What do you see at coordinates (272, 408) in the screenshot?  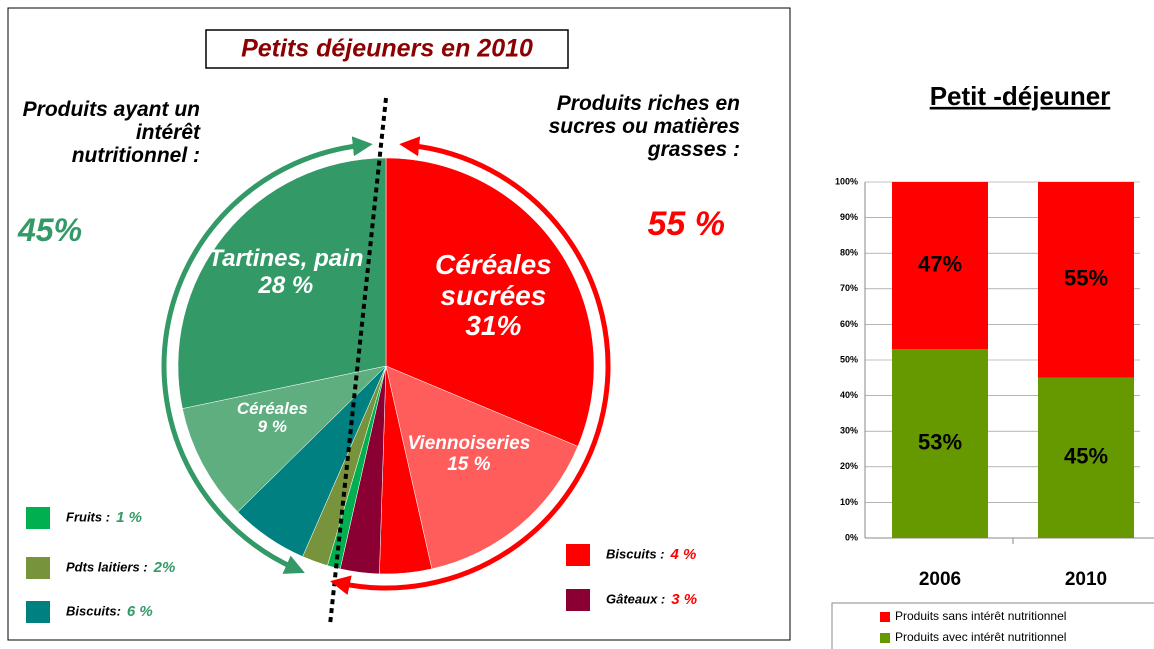 I see `slice-name: Céréales` at bounding box center [272, 408].